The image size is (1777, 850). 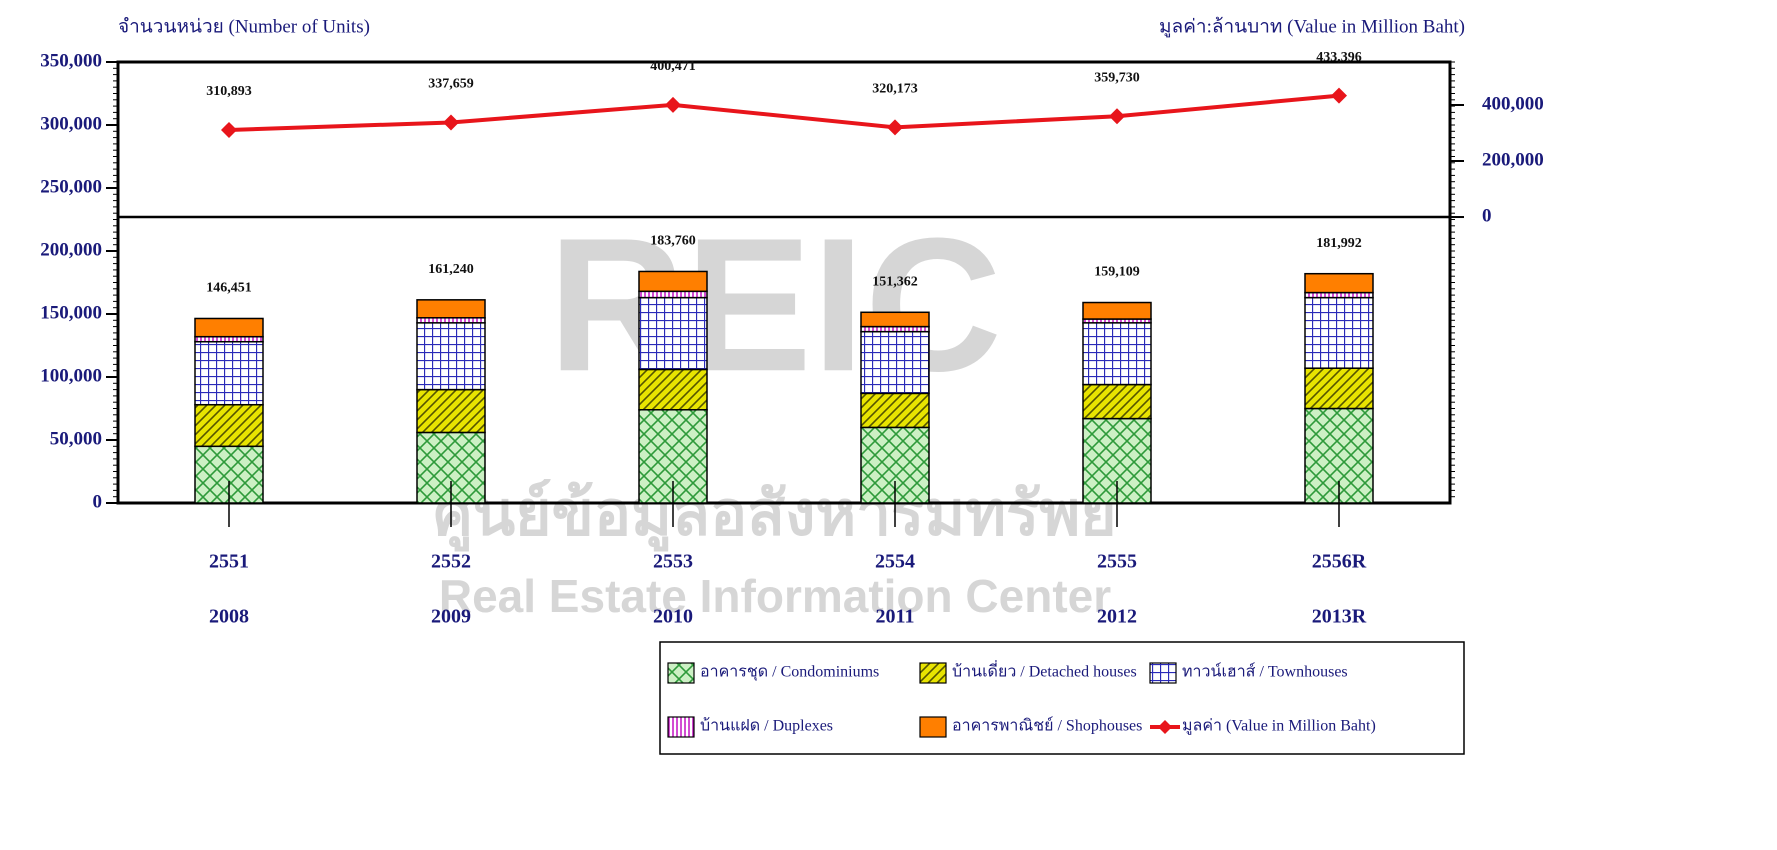 I want to click on x-tick-label-gregorian: 2009, so click(x=451, y=617).